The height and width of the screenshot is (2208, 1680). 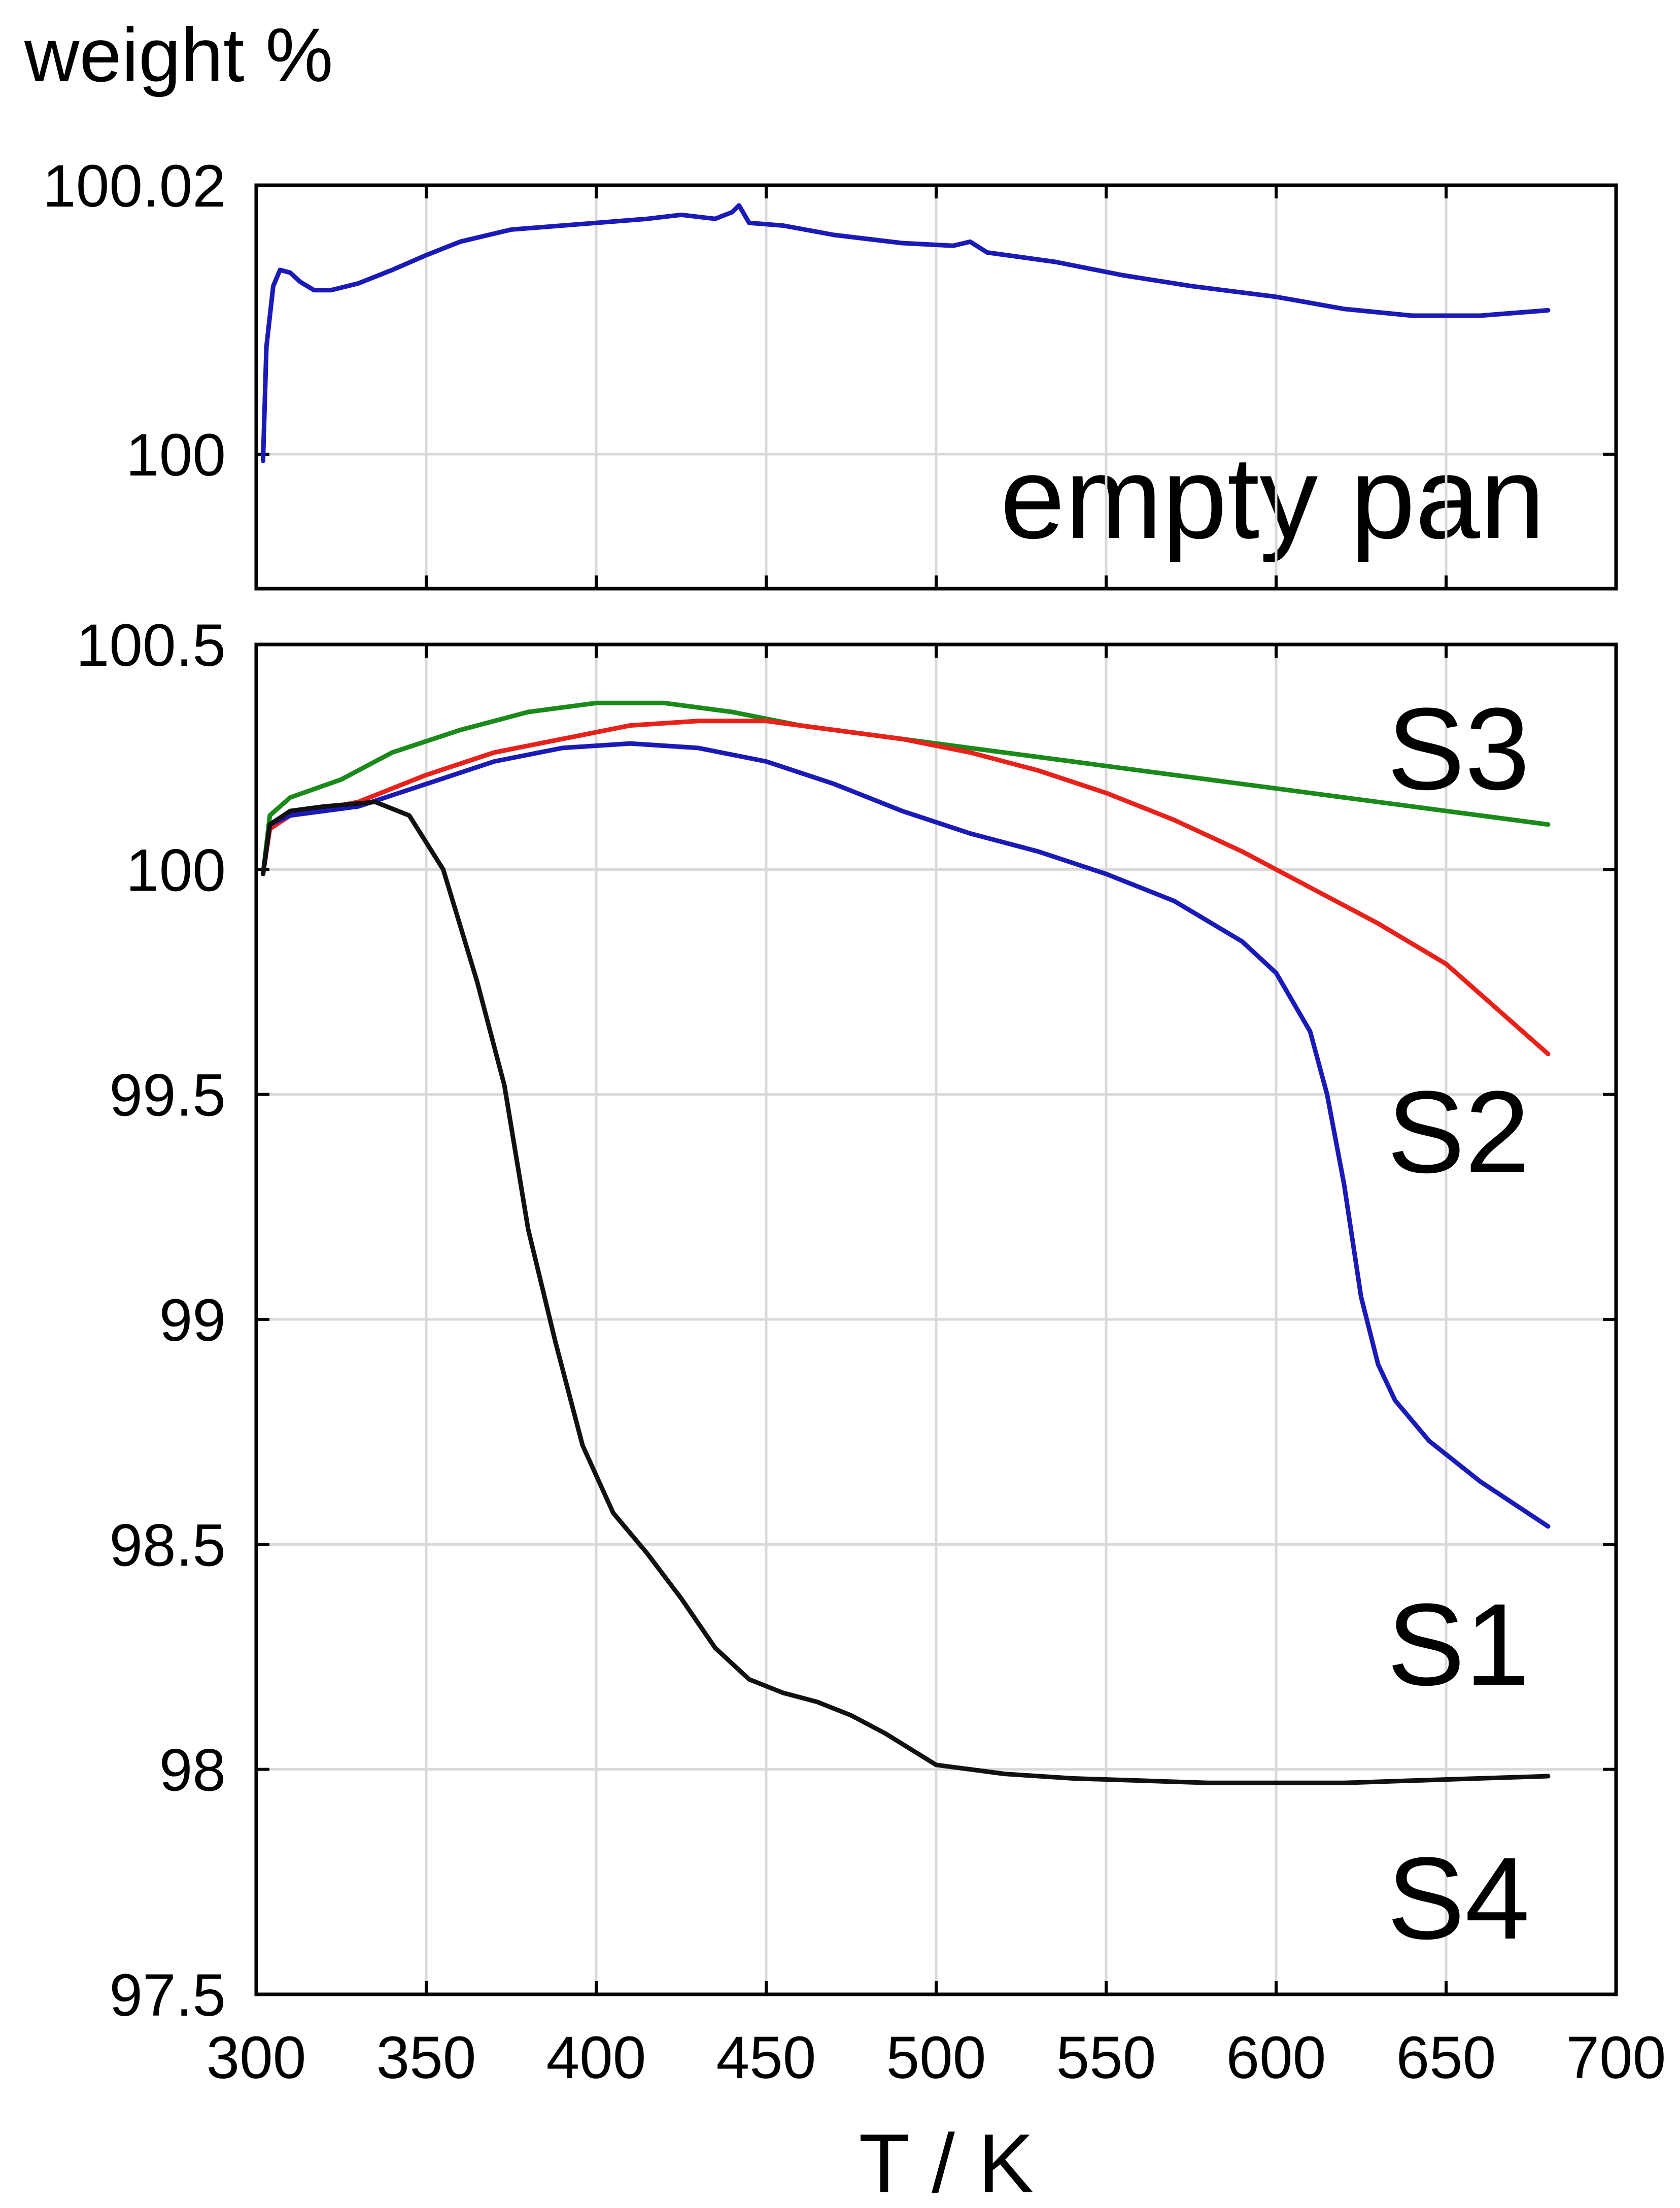 I want to click on x-tick-label: 550, so click(x=1106, y=2057).